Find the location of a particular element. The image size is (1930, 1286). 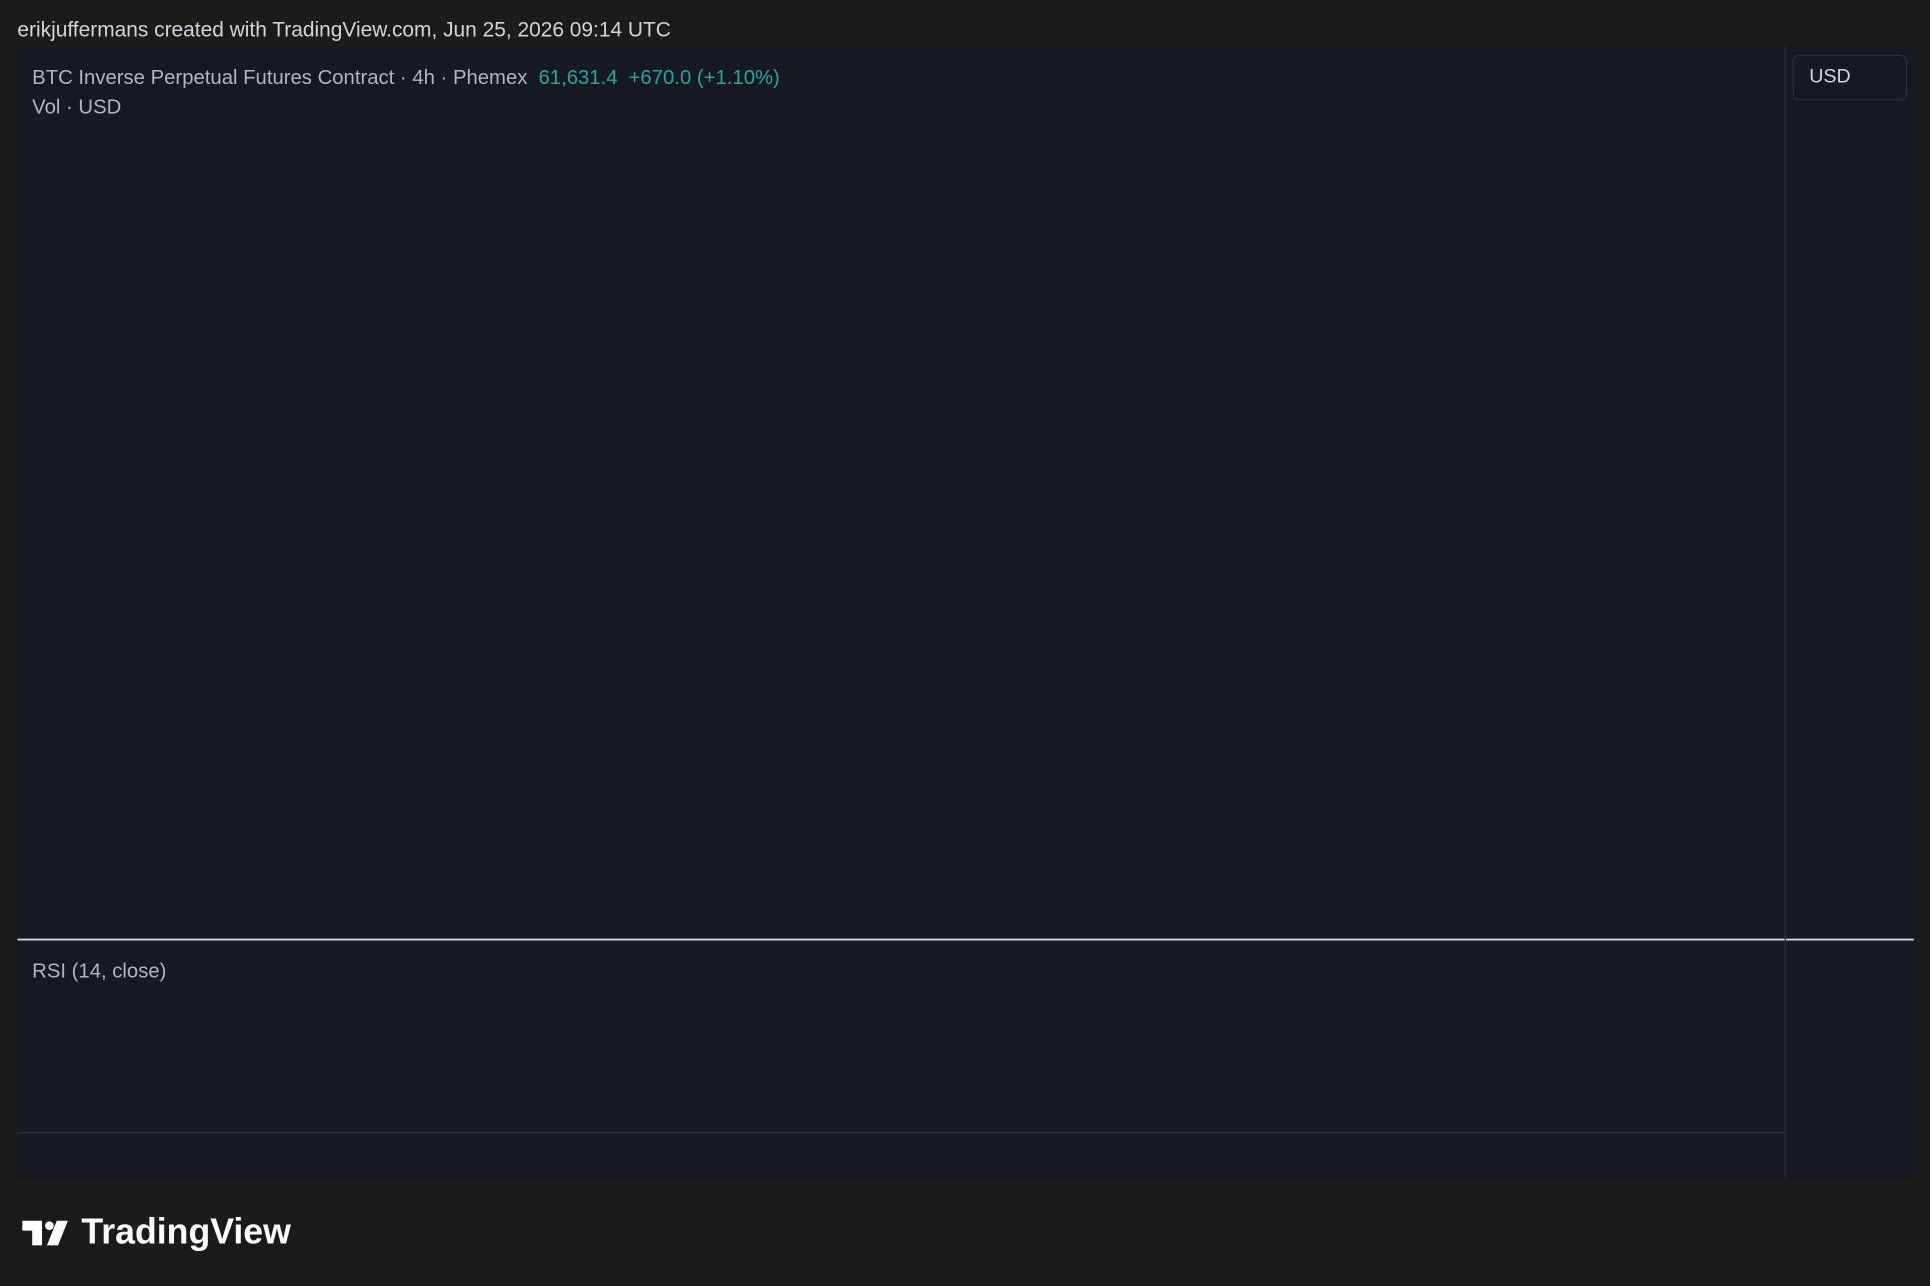

volume-legend: Vol · USD is located at coordinates (76, 108).